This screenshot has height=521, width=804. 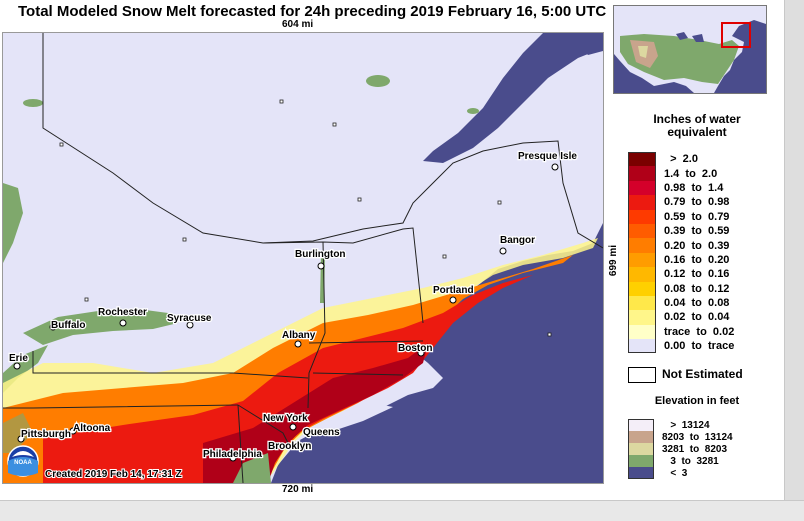 I want to click on city-label: Rochester, so click(x=122, y=312).